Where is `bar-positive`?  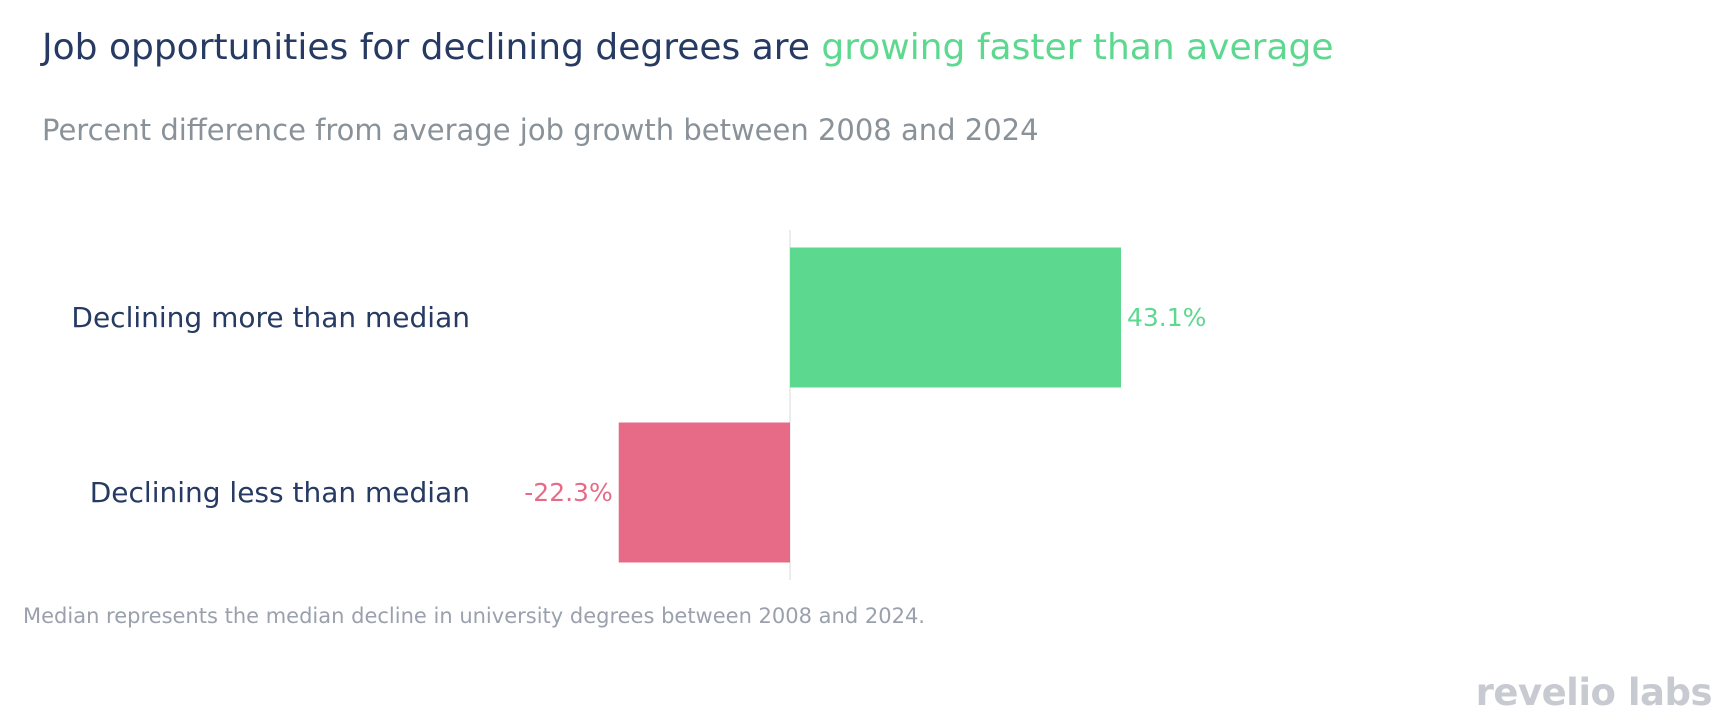 bar-positive is located at coordinates (956, 317).